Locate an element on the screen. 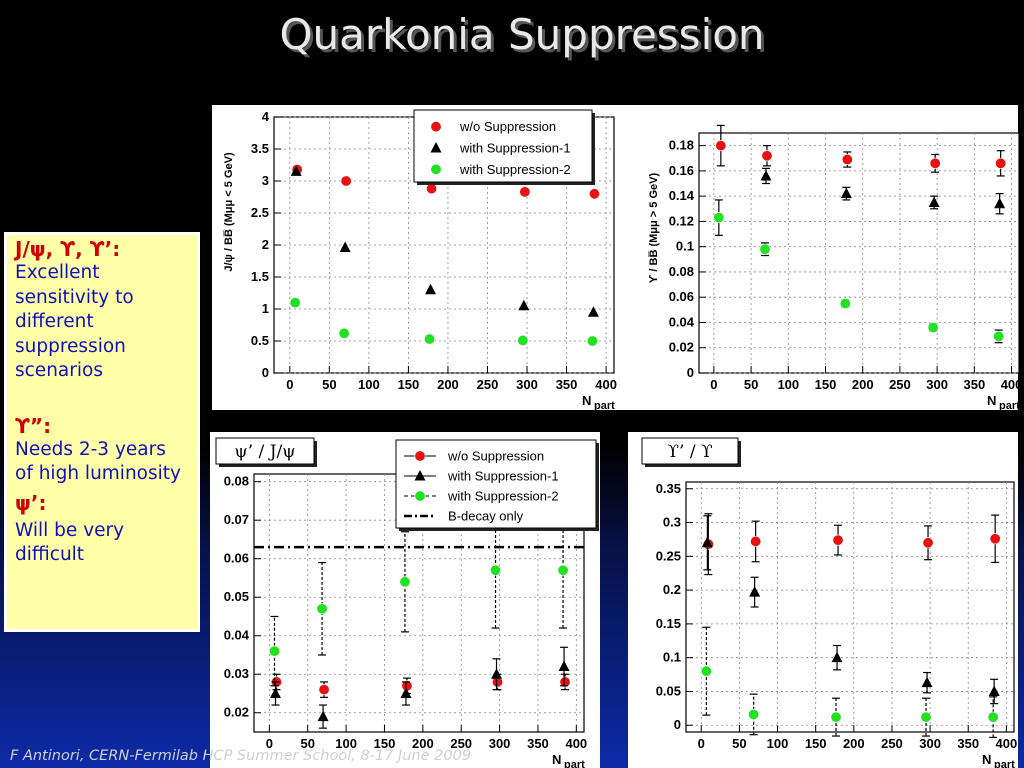  title-box is located at coordinates (690, 451).